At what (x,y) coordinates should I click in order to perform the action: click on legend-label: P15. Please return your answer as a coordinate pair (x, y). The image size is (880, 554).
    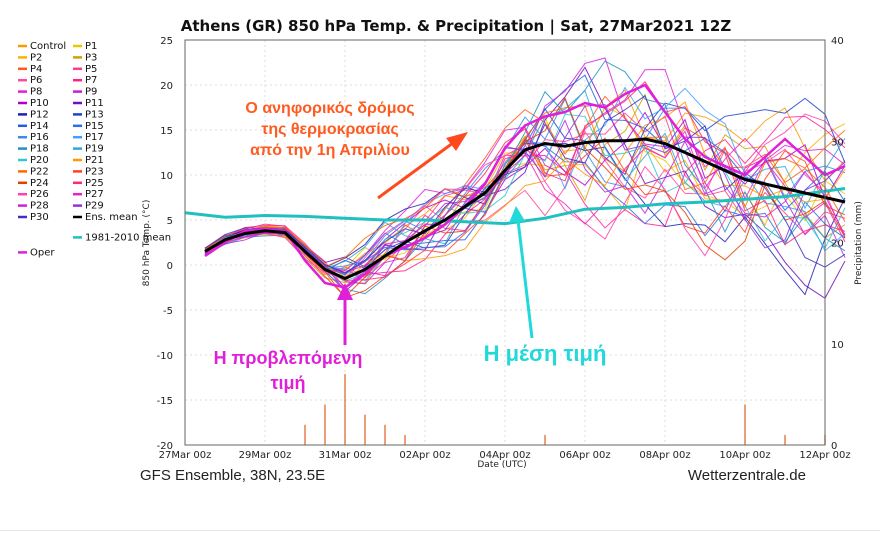
    Looking at the image, I should click on (94, 126).